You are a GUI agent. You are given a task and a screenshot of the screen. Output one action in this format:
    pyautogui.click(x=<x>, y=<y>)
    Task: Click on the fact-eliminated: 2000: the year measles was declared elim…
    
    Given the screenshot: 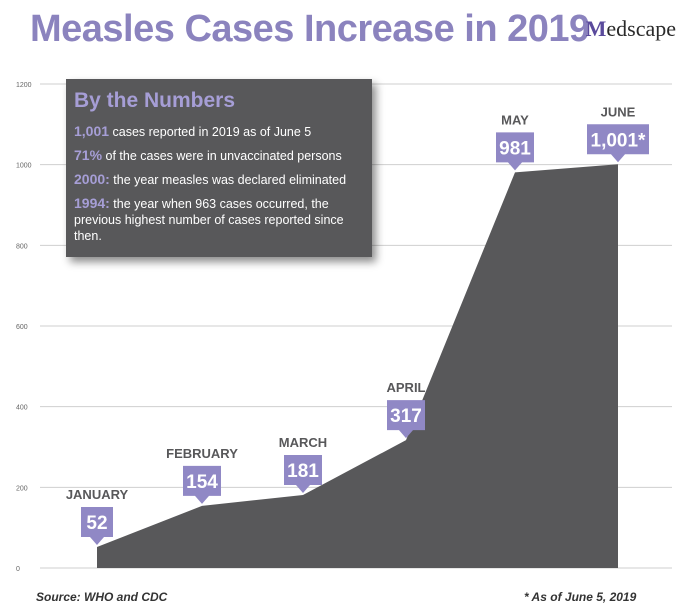 What is the action you would take?
    pyautogui.click(x=210, y=179)
    